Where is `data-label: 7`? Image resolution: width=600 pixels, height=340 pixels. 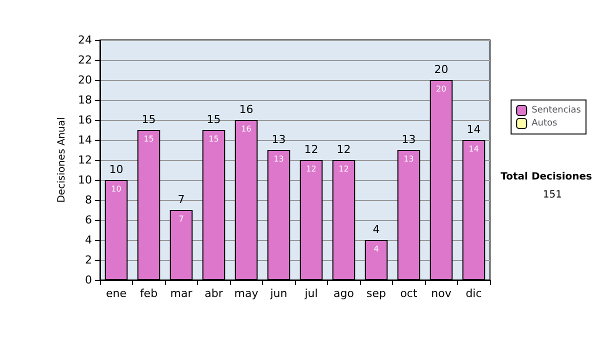 data-label: 7 is located at coordinates (181, 219).